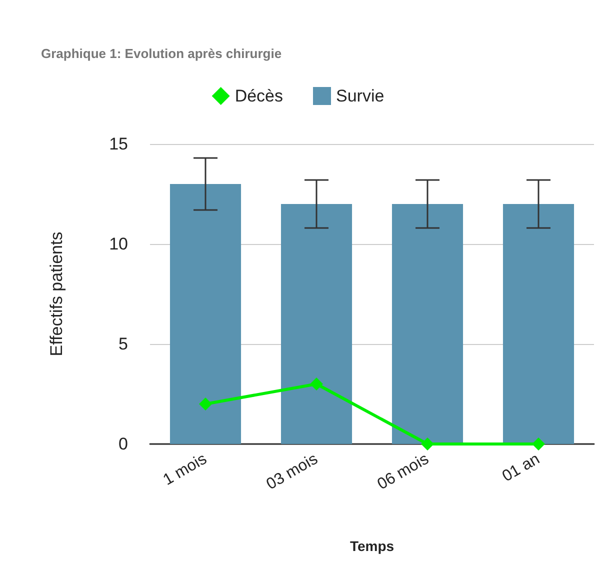 This screenshot has height=575, width=596. Describe the element at coordinates (292, 472) in the screenshot. I see `x-tick-label: 03 mois` at that location.